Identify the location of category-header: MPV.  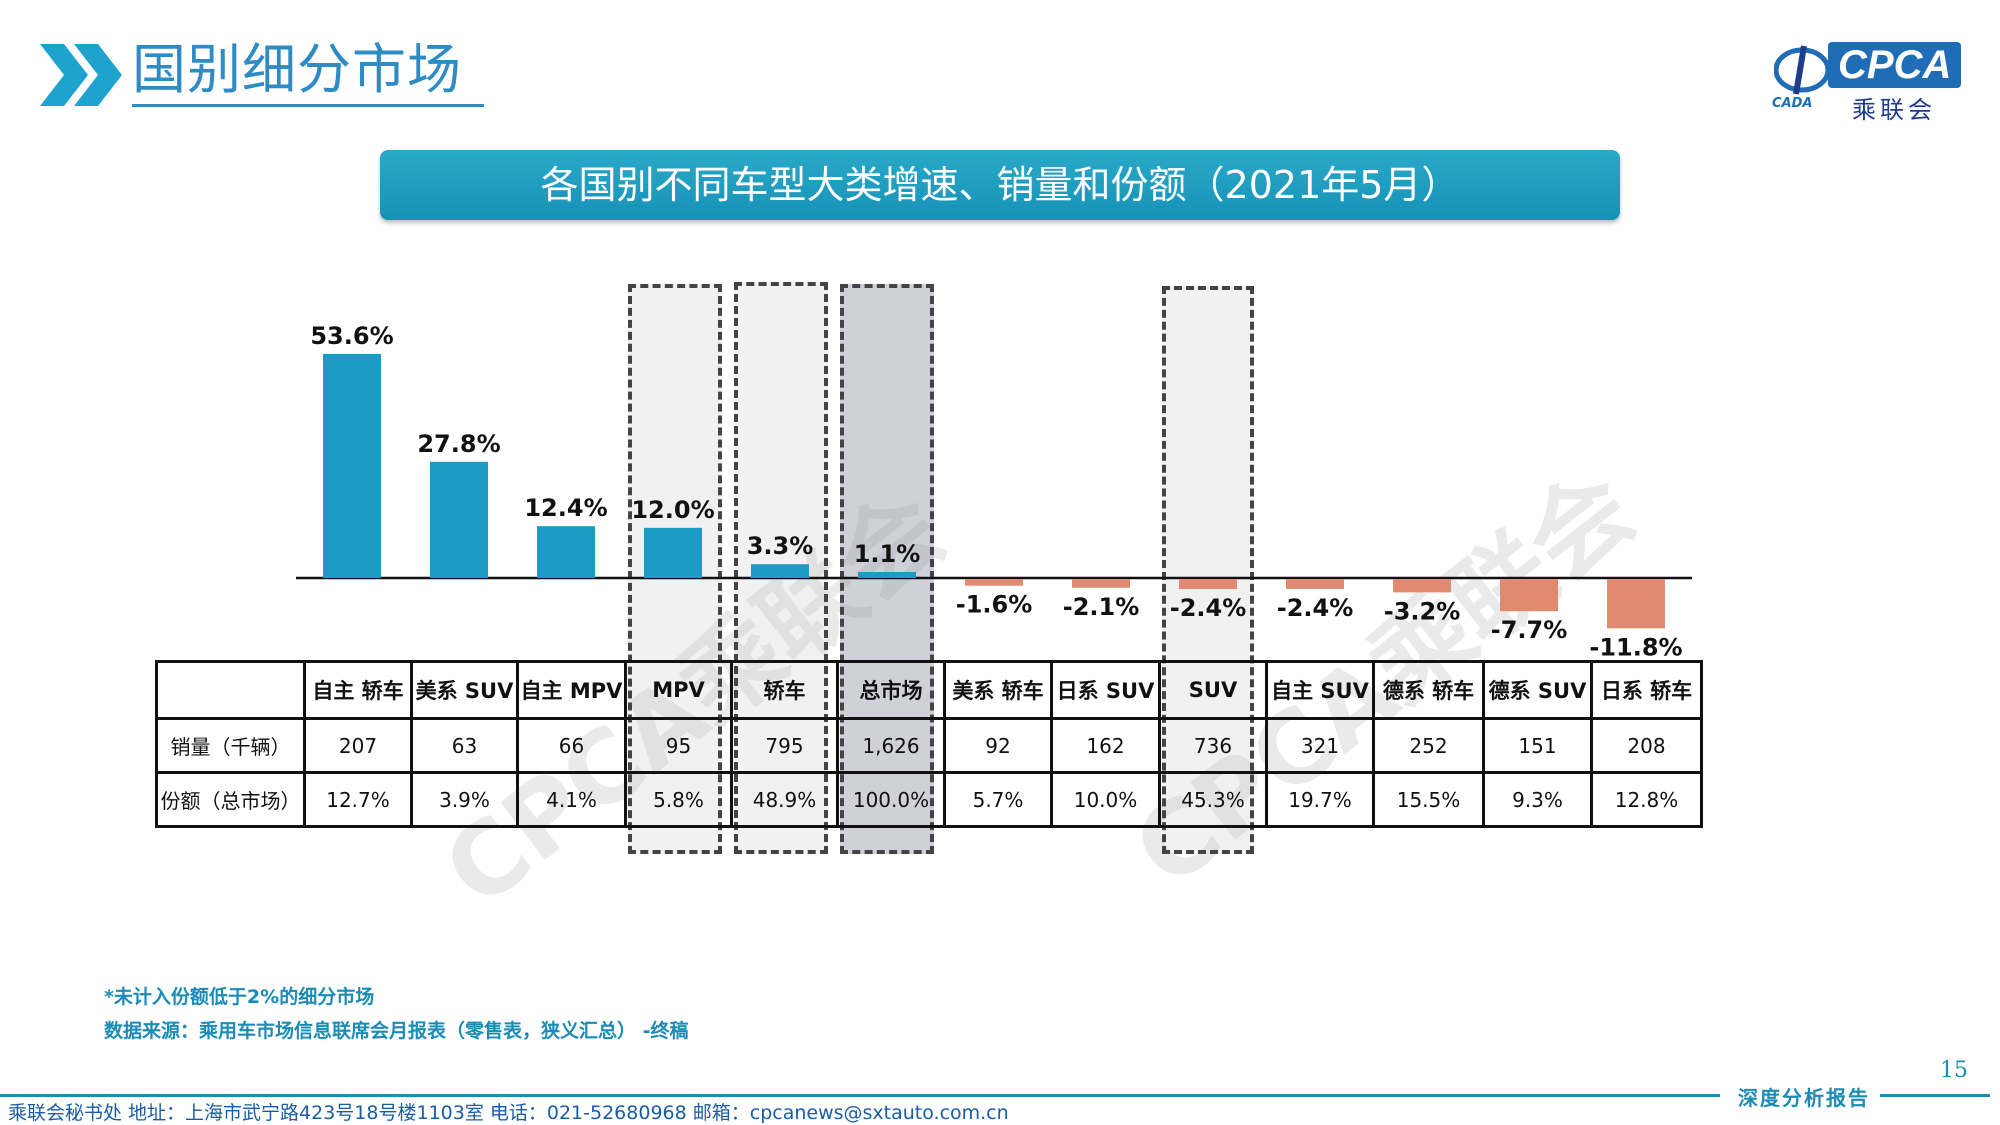
(678, 690).